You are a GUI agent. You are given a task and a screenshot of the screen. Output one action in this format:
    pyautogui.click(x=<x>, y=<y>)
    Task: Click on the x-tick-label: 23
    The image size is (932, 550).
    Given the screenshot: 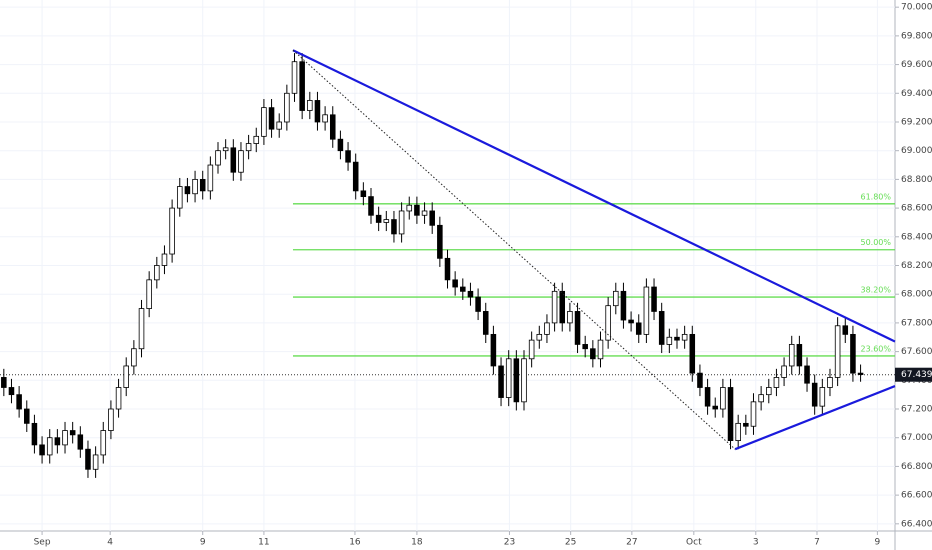 What is the action you would take?
    pyautogui.click(x=509, y=543)
    